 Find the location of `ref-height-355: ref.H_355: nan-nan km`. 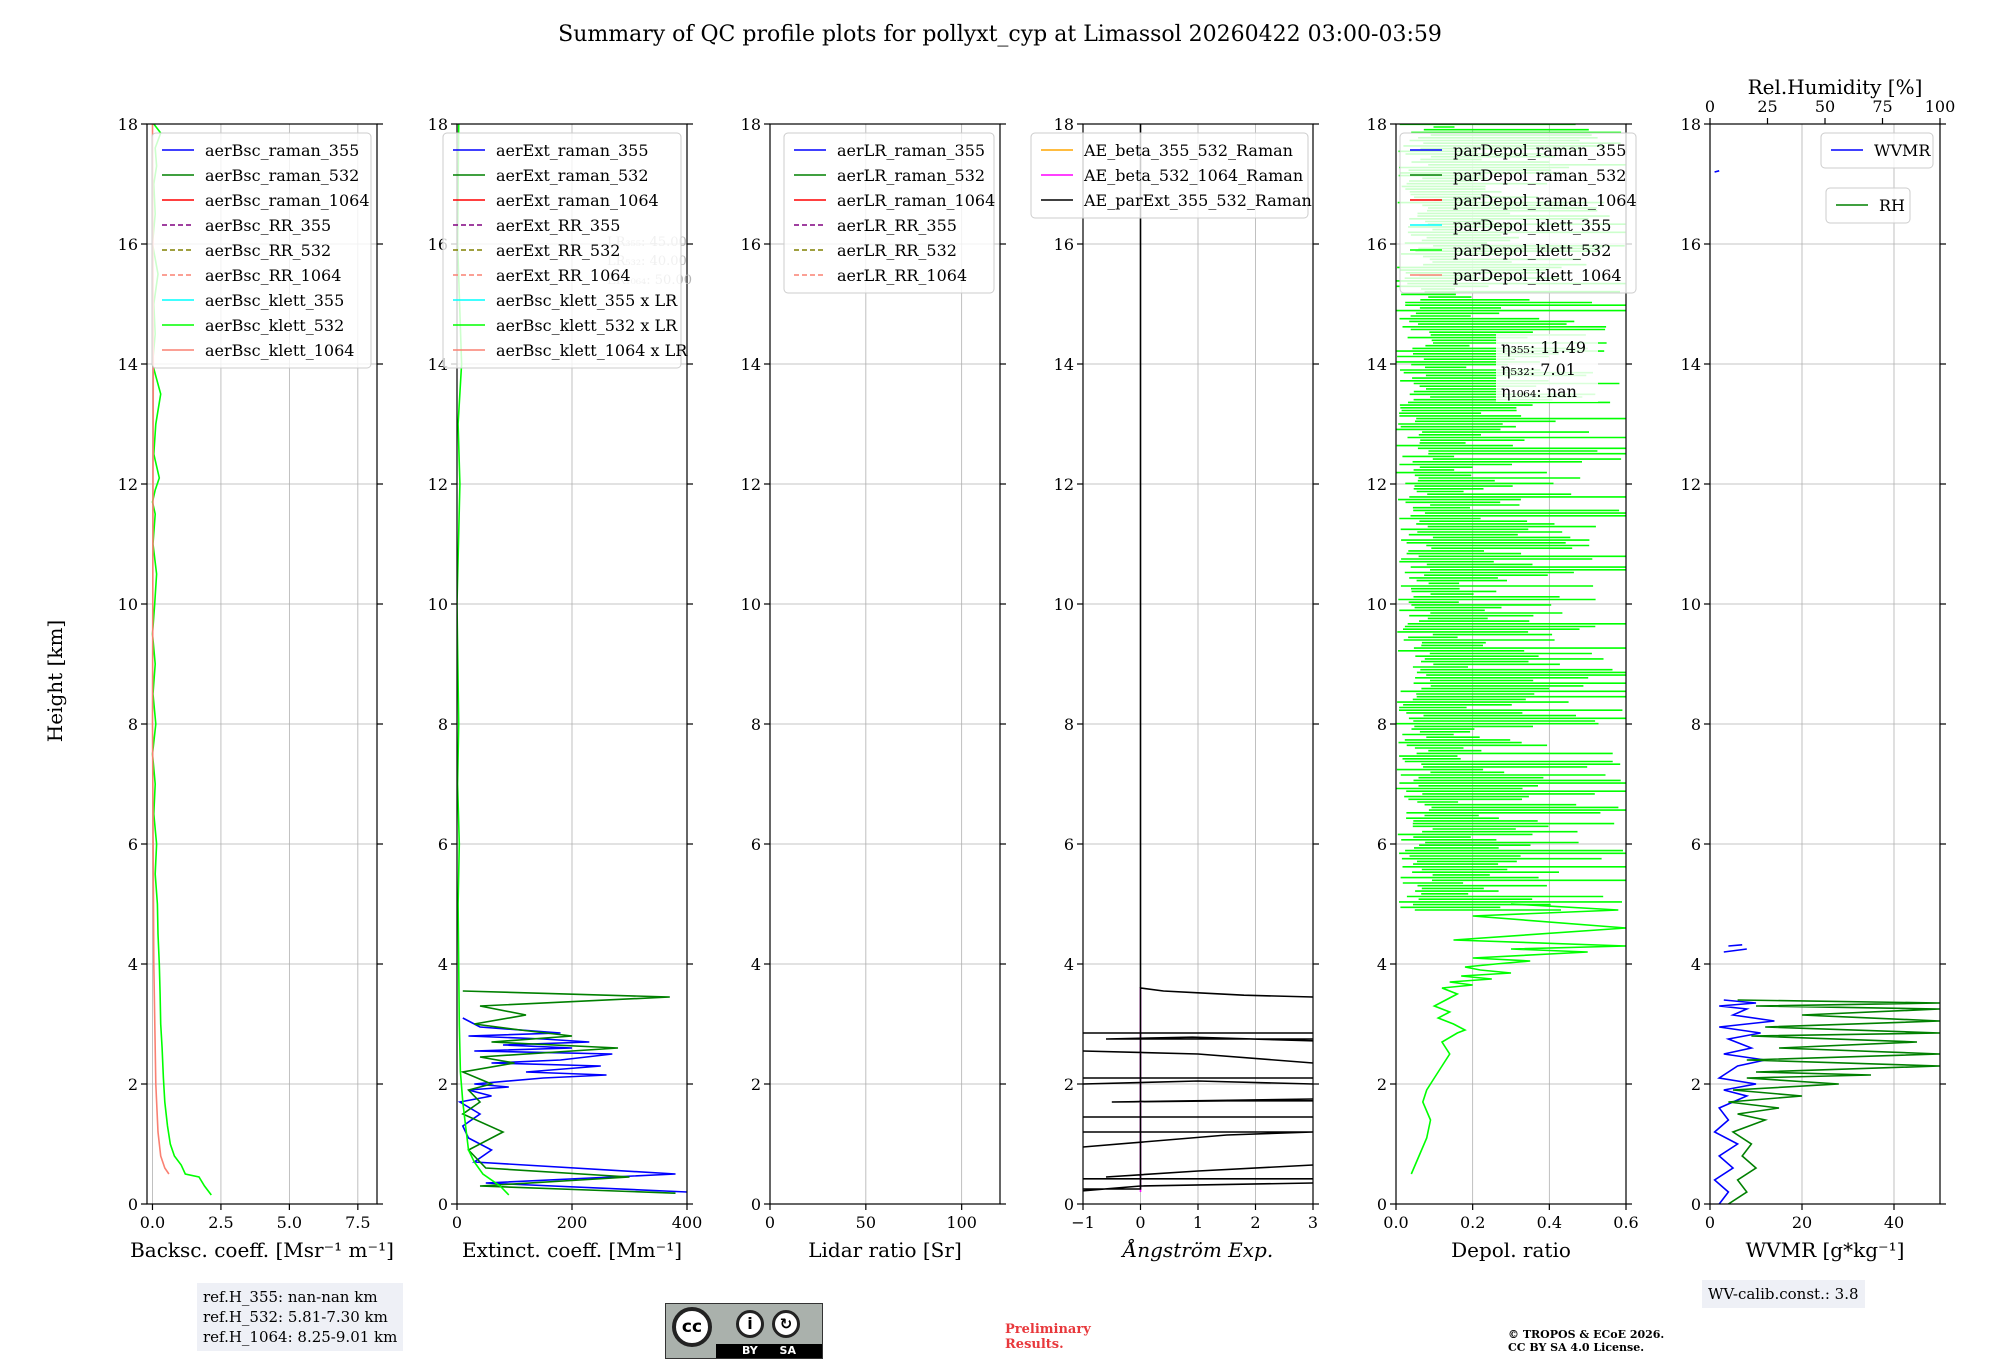

ref-height-355: ref.H_355: nan-nan km is located at coordinates (290, 1297).